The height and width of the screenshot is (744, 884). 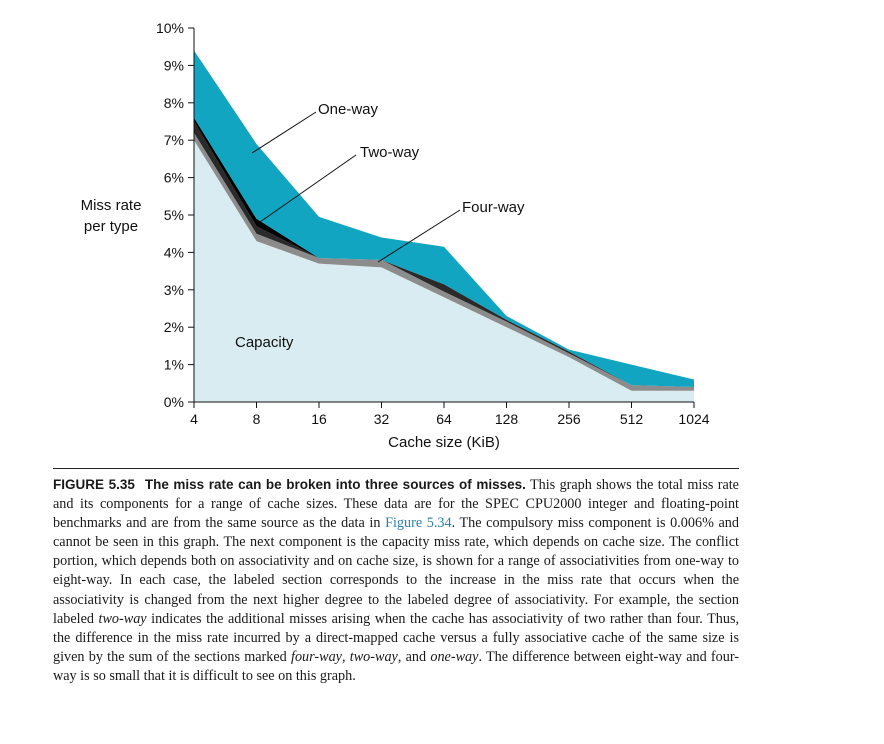 What do you see at coordinates (390, 152) in the screenshot?
I see `two-way-label: Two-way` at bounding box center [390, 152].